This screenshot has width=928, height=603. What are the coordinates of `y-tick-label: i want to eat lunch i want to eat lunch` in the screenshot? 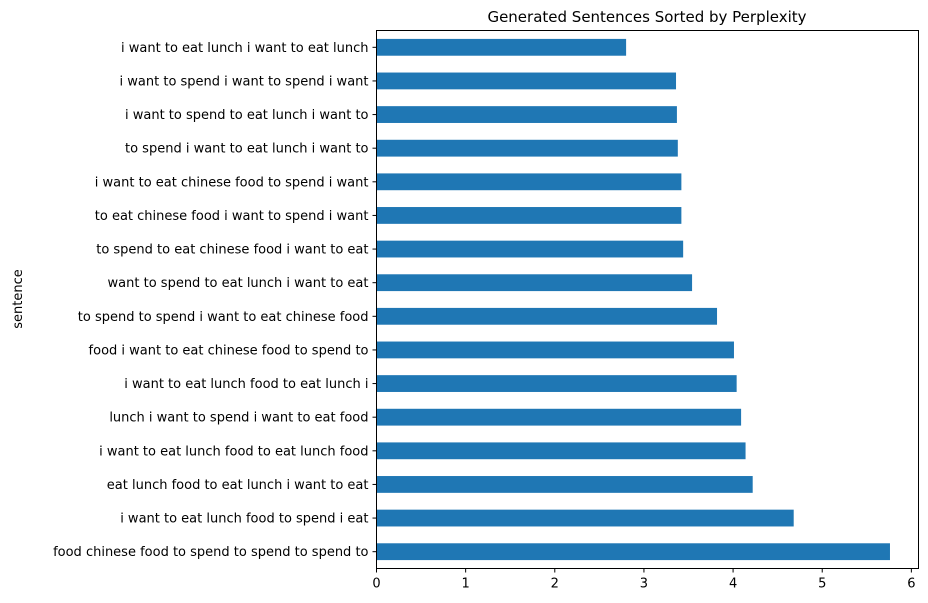 It's located at (244, 48).